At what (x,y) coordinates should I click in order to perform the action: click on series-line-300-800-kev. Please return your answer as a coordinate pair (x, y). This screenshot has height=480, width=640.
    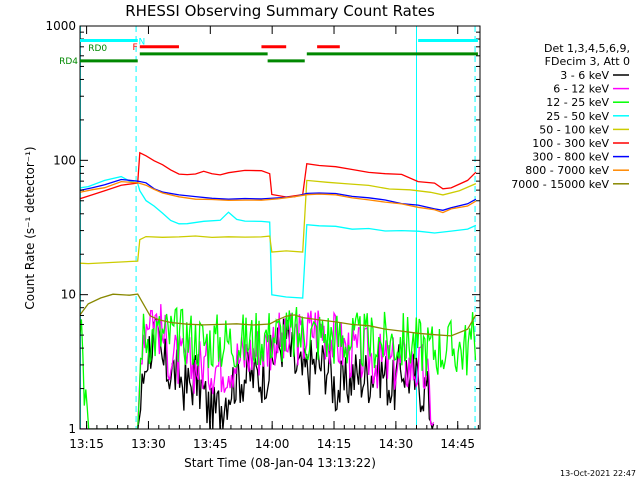
    Looking at the image, I should click on (278, 194).